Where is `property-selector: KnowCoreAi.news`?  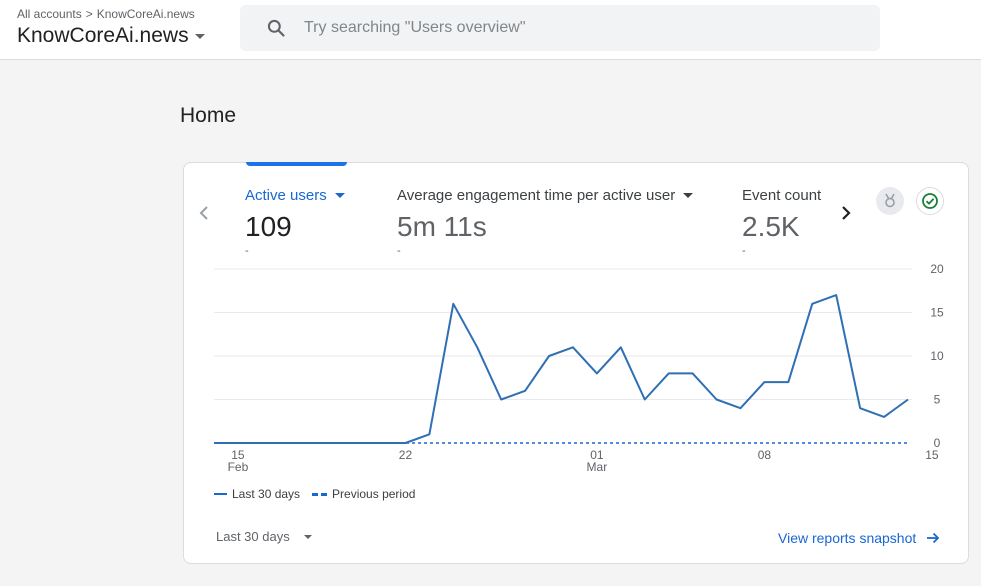
property-selector: KnowCoreAi.news is located at coordinates (111, 36).